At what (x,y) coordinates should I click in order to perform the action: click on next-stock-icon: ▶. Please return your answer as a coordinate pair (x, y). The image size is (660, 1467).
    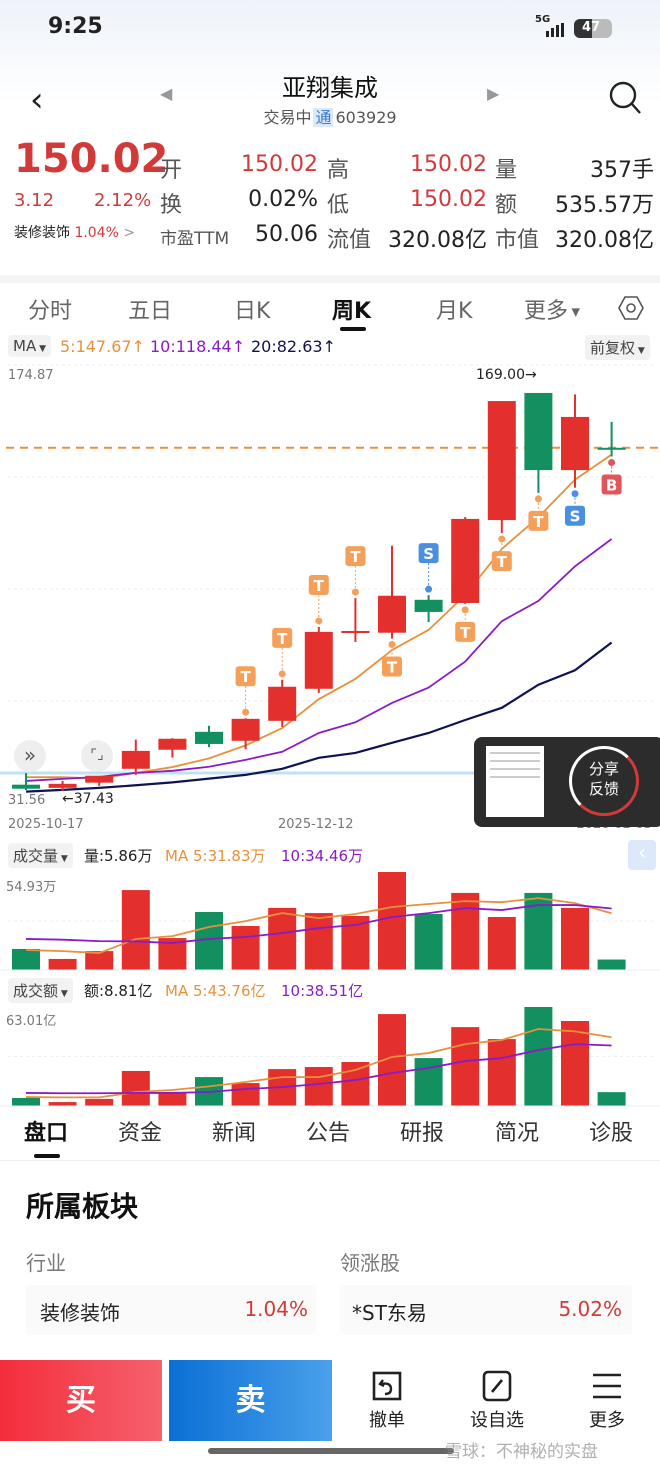
    Looking at the image, I should click on (493, 93).